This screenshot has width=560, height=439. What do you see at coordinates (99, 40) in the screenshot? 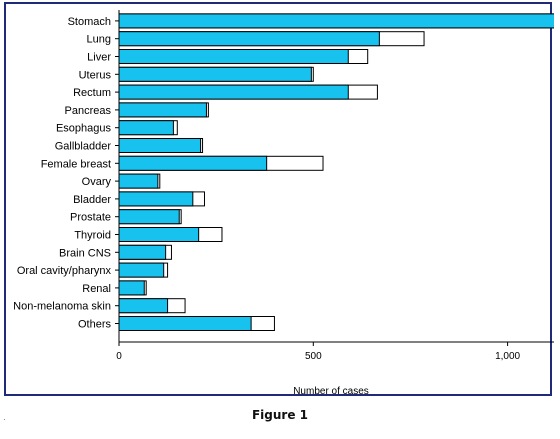
I see `category-label: Lung` at bounding box center [99, 40].